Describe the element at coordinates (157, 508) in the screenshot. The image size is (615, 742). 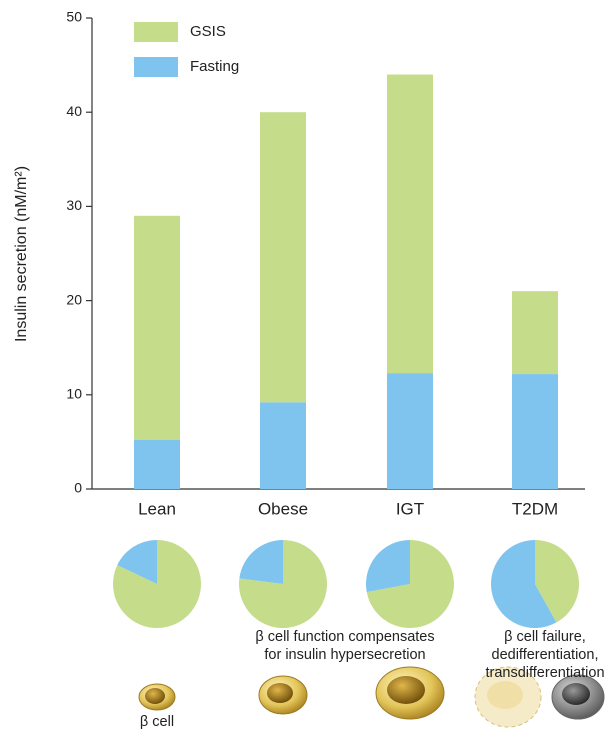
I see `x-tick-label: Lean` at that location.